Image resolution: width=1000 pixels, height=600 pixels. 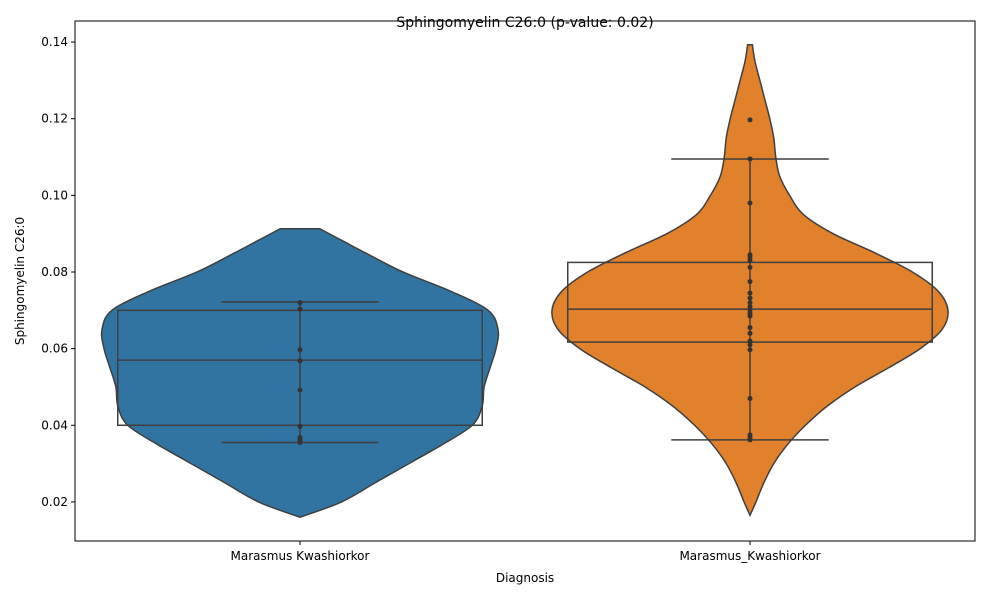 I want to click on x-tick-label: Marasmus_Kwashiorkor, so click(x=749, y=556).